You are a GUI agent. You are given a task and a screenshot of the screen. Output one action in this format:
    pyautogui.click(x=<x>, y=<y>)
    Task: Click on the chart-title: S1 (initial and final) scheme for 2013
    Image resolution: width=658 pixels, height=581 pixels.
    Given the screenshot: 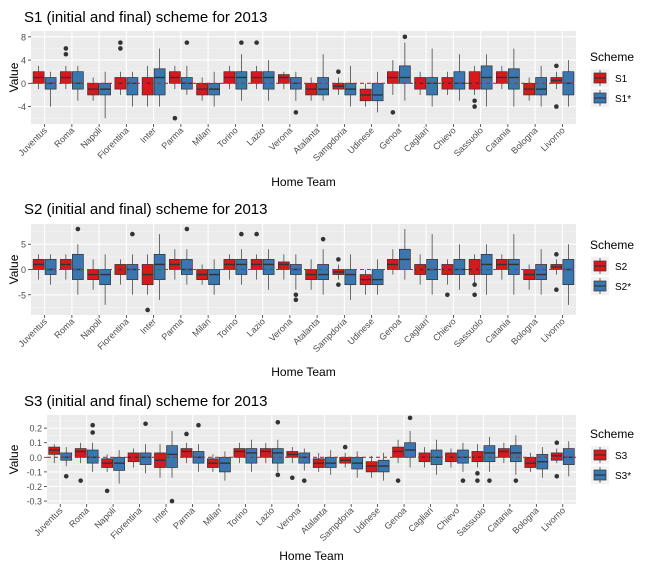 What is the action you would take?
    pyautogui.click(x=145, y=17)
    